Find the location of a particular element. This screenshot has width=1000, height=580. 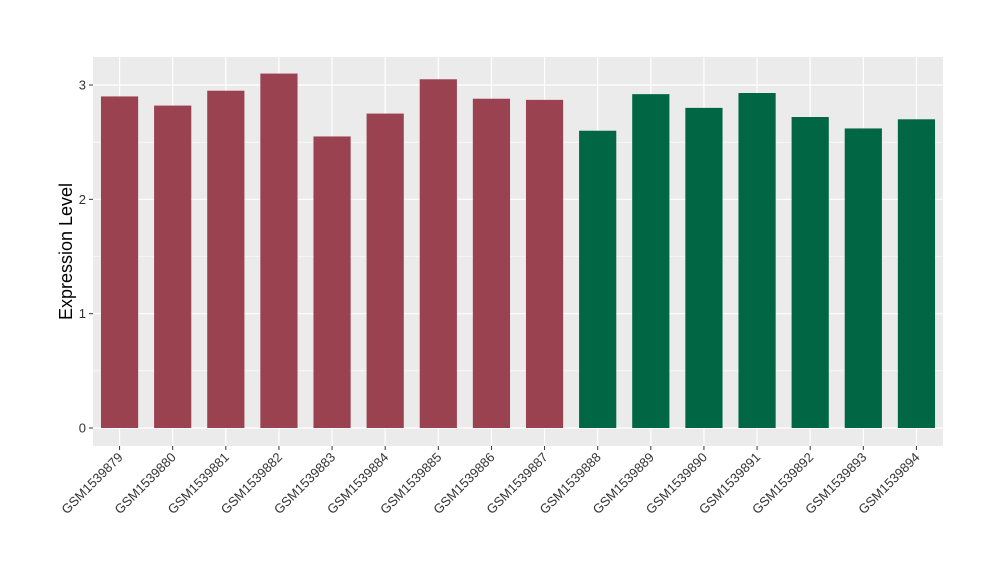

y-tick-label: 0 is located at coordinates (82, 428).